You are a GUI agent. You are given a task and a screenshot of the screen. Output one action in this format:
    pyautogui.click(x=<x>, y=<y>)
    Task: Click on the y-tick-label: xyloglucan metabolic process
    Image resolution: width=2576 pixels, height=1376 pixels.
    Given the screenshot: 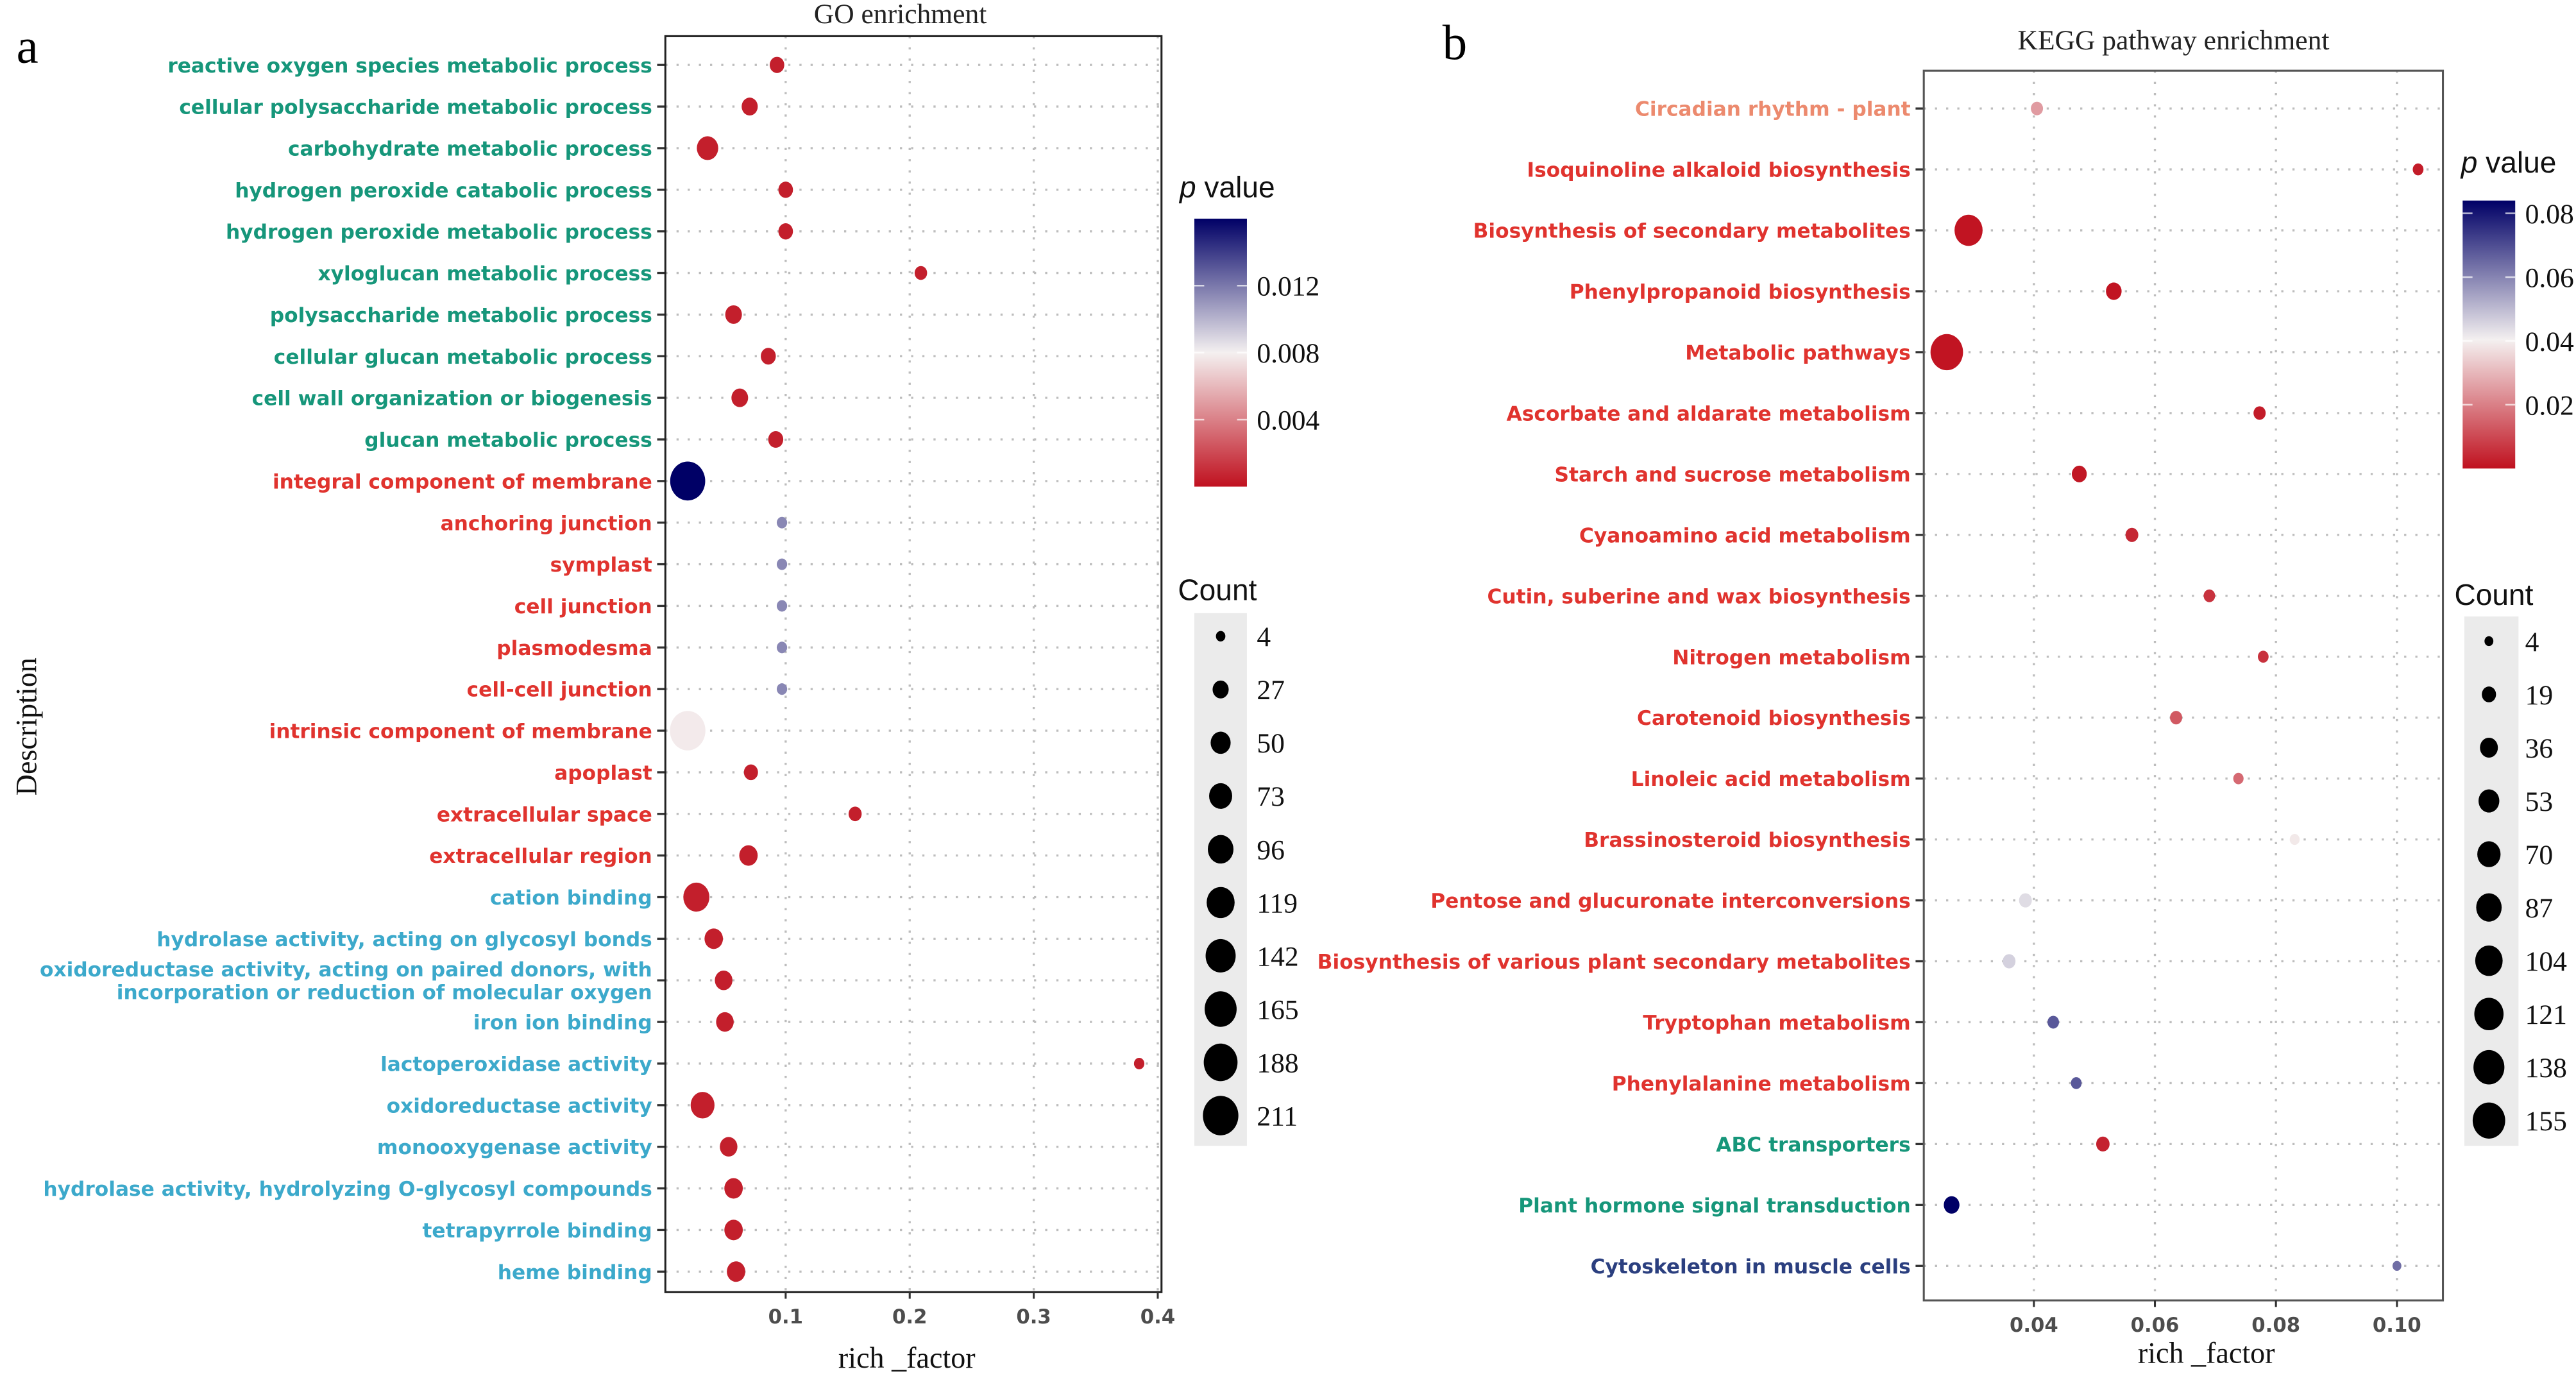 What is the action you would take?
    pyautogui.click(x=485, y=273)
    